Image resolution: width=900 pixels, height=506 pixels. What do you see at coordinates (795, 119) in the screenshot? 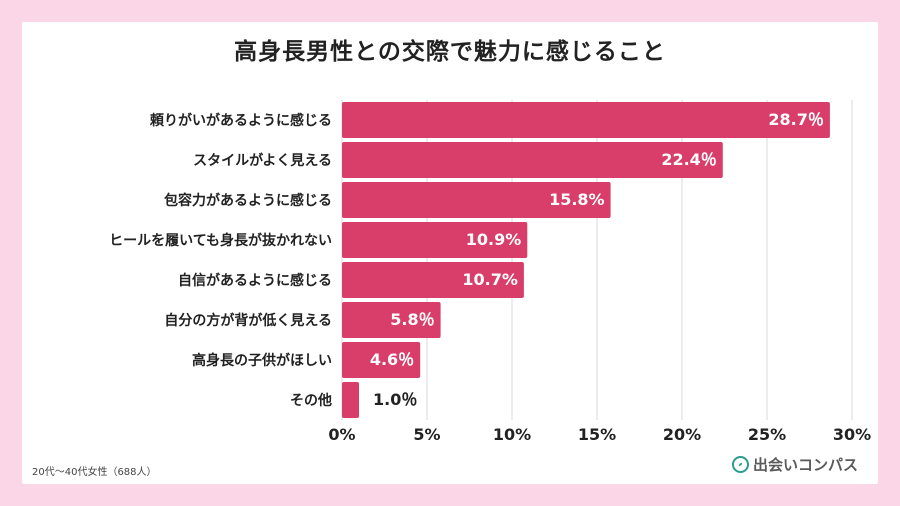
I see `data-label: 28.7％` at bounding box center [795, 119].